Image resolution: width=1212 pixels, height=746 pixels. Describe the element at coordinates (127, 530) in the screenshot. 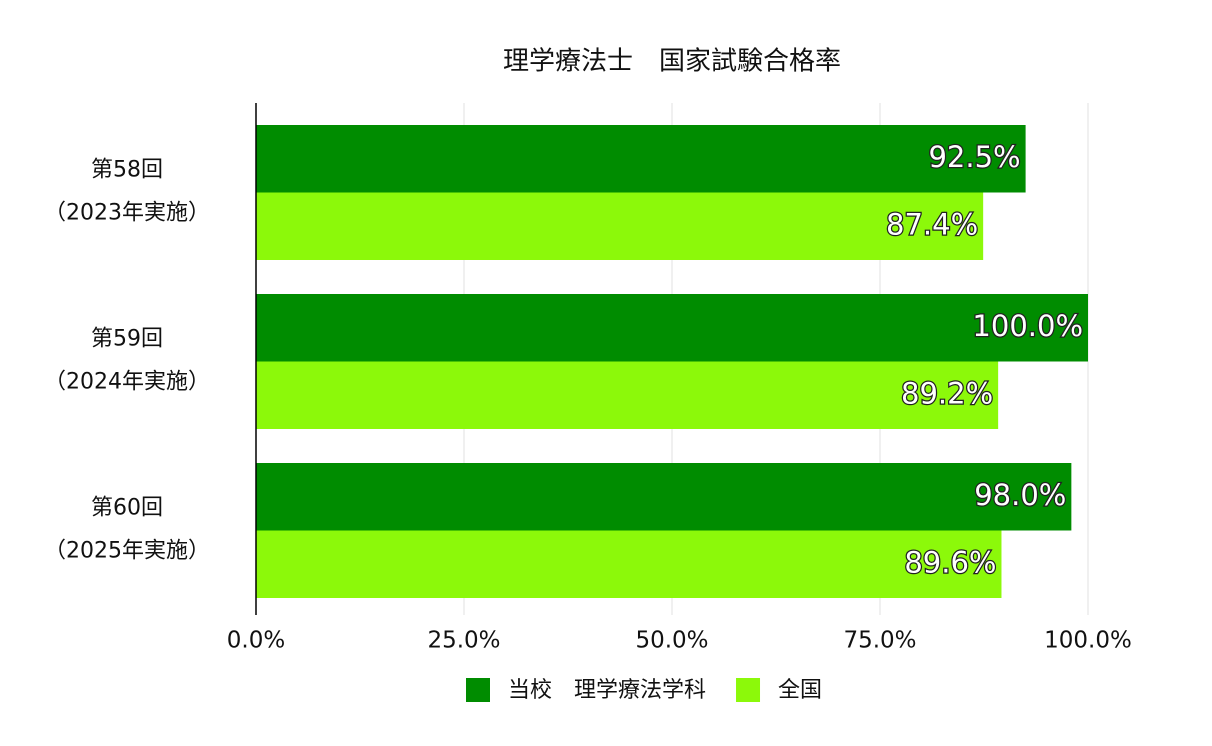

I see `y-tick-label: 第60回 （2025年実施）` at that location.